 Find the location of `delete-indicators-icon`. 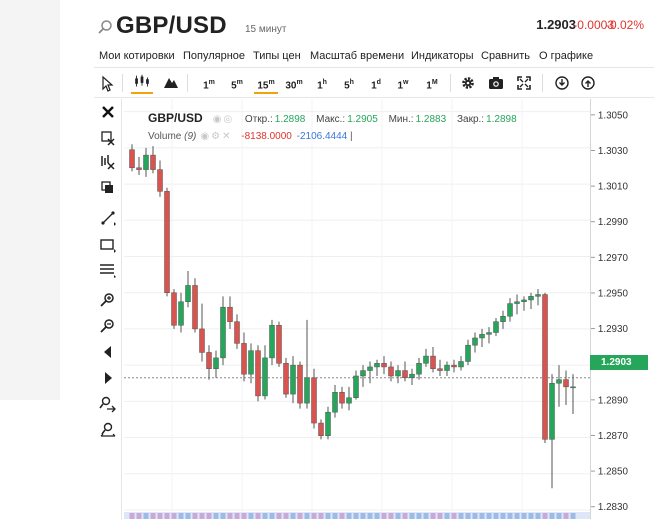

delete-indicators-icon is located at coordinates (108, 162).